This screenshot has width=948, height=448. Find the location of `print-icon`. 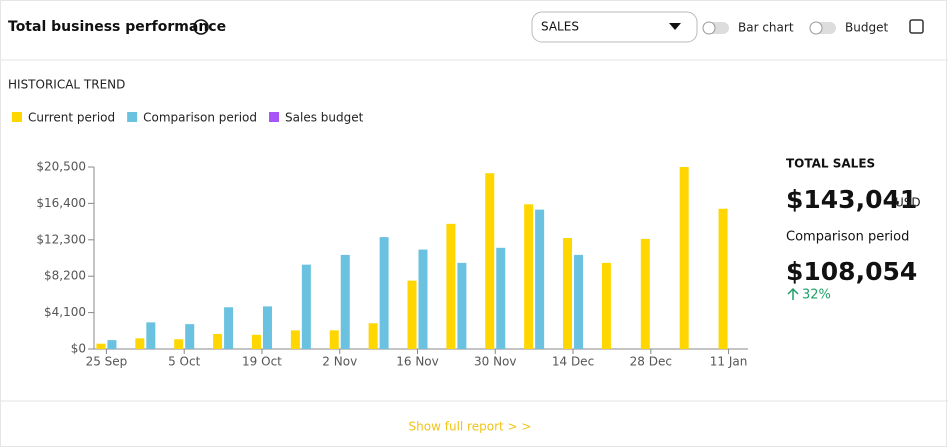

print-icon is located at coordinates (916, 26).